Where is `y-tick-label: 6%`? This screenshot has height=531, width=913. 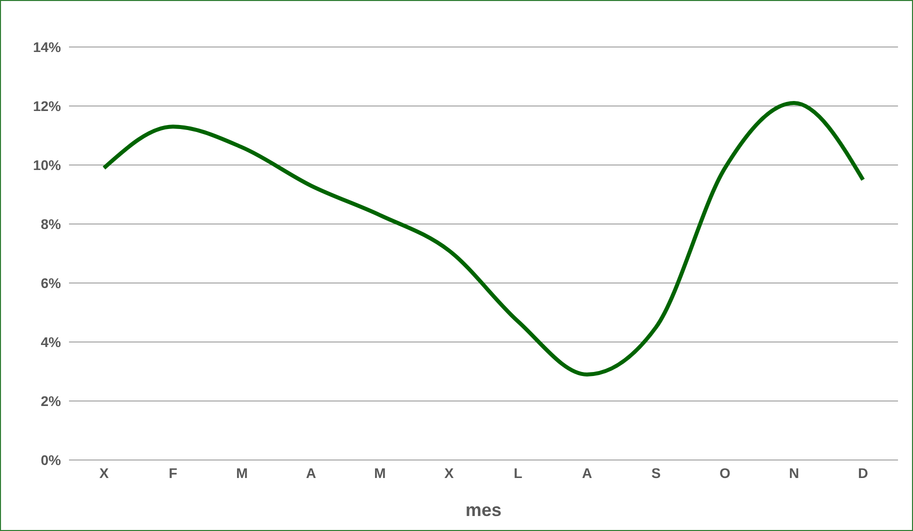
y-tick-label: 6% is located at coordinates (51, 282).